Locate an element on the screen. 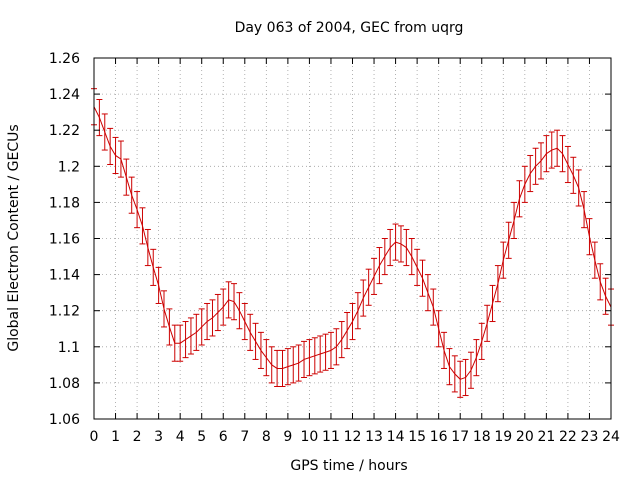  y-tick-label: 1.06 is located at coordinates (64, 420).